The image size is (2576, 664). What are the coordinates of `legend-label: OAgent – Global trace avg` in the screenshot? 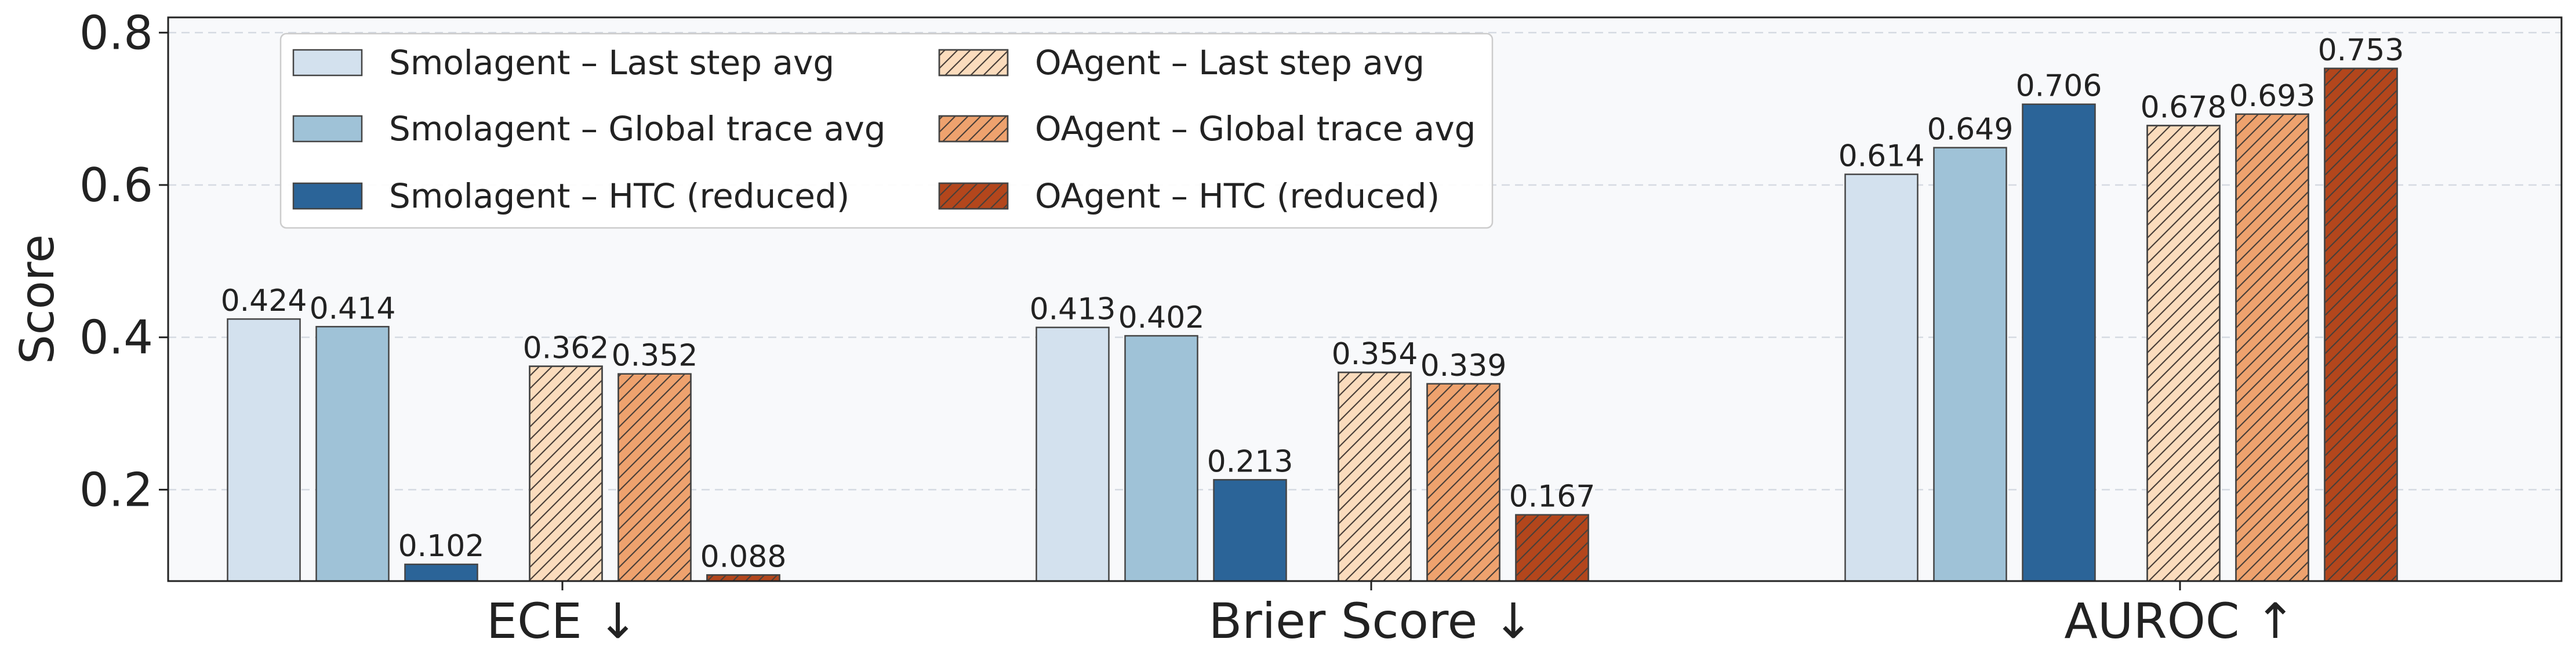 It's located at (1255, 128).